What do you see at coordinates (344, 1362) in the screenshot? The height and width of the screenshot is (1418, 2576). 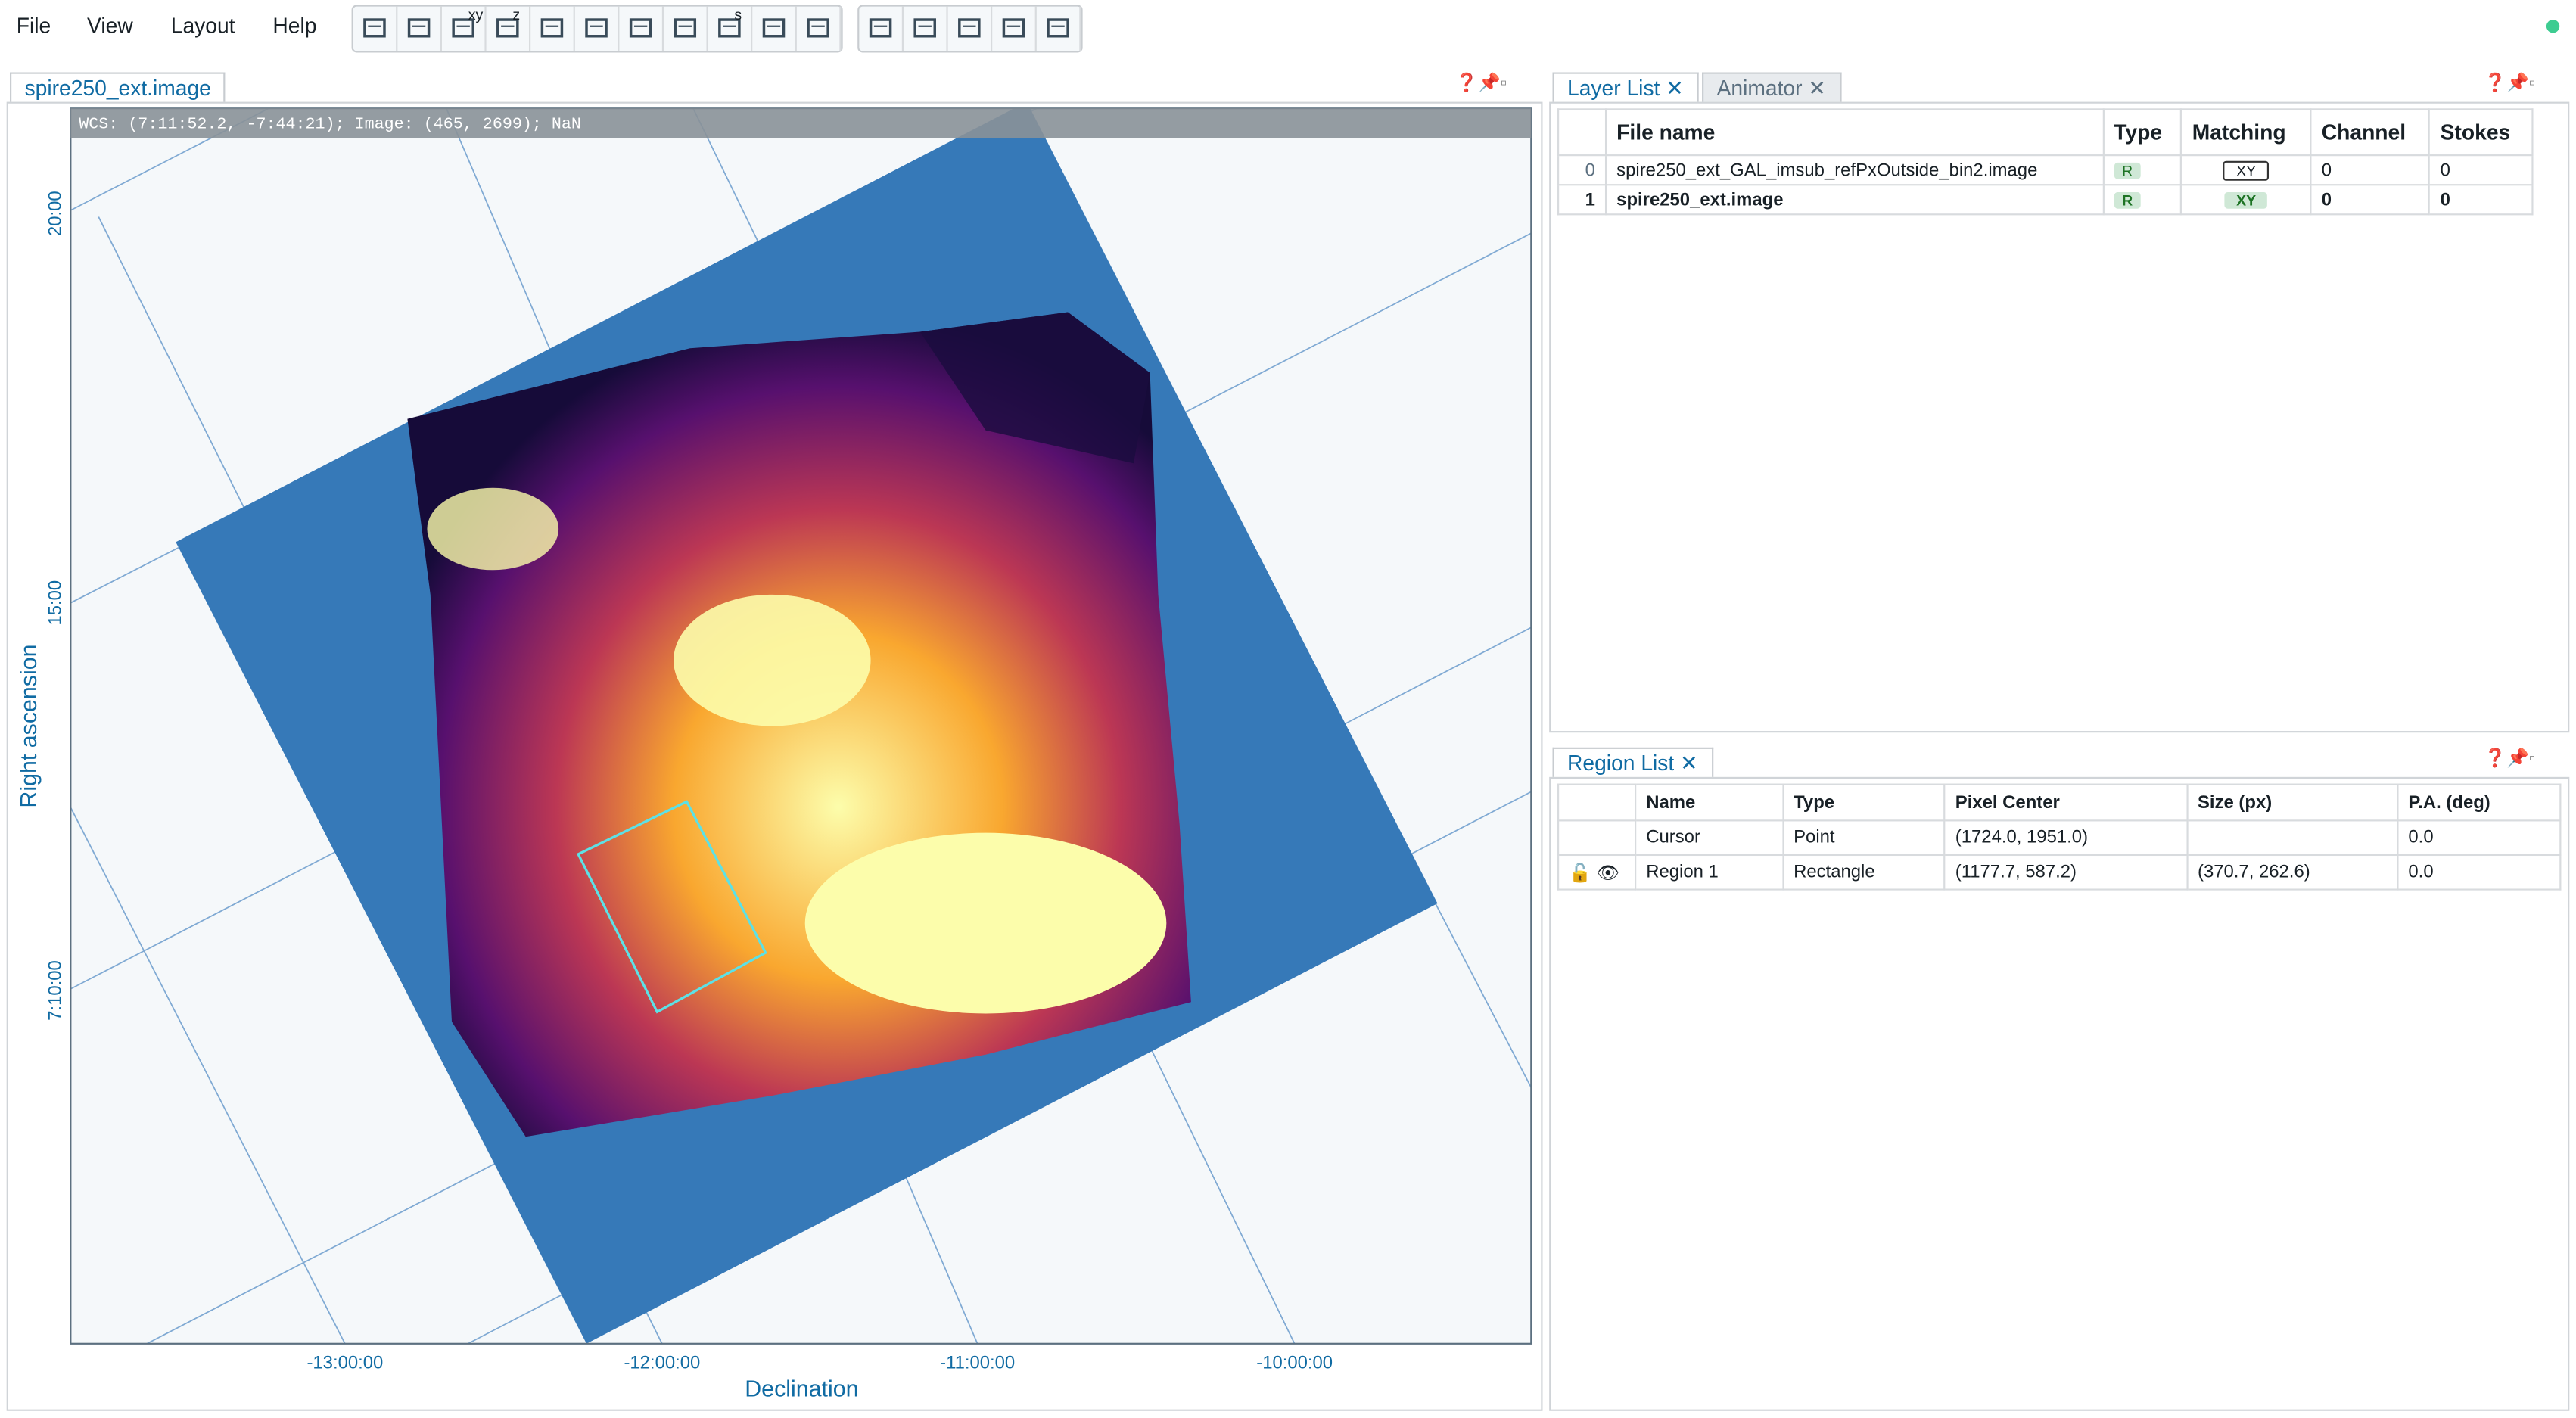 I see `x-tick-label: -13:00:00` at bounding box center [344, 1362].